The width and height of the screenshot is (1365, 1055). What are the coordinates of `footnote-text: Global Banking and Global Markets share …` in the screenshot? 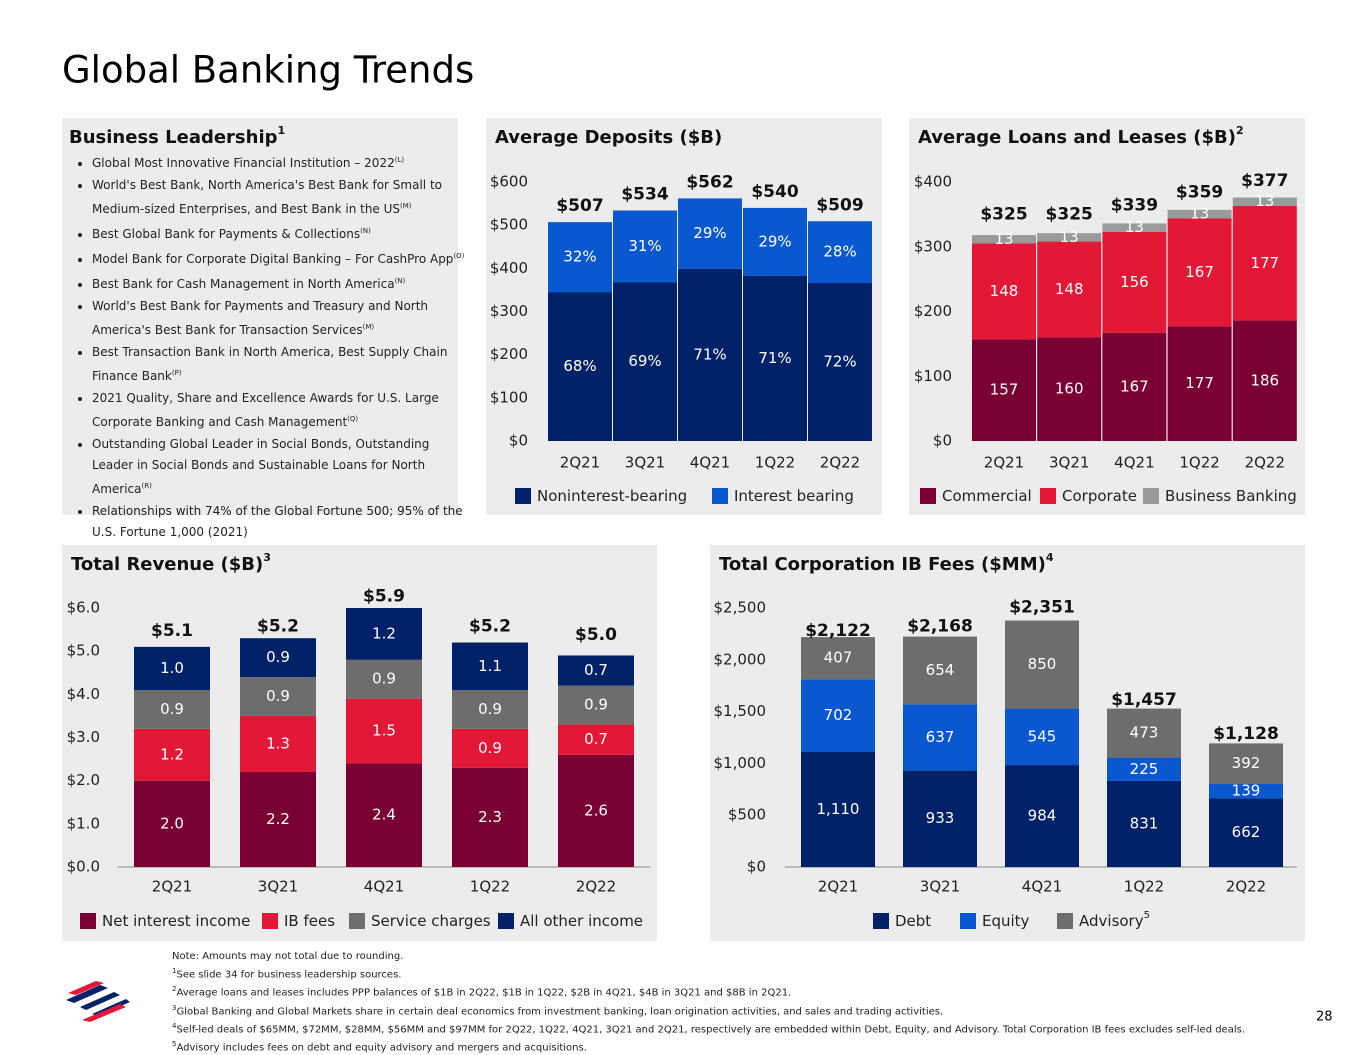 It's located at (560, 1011).